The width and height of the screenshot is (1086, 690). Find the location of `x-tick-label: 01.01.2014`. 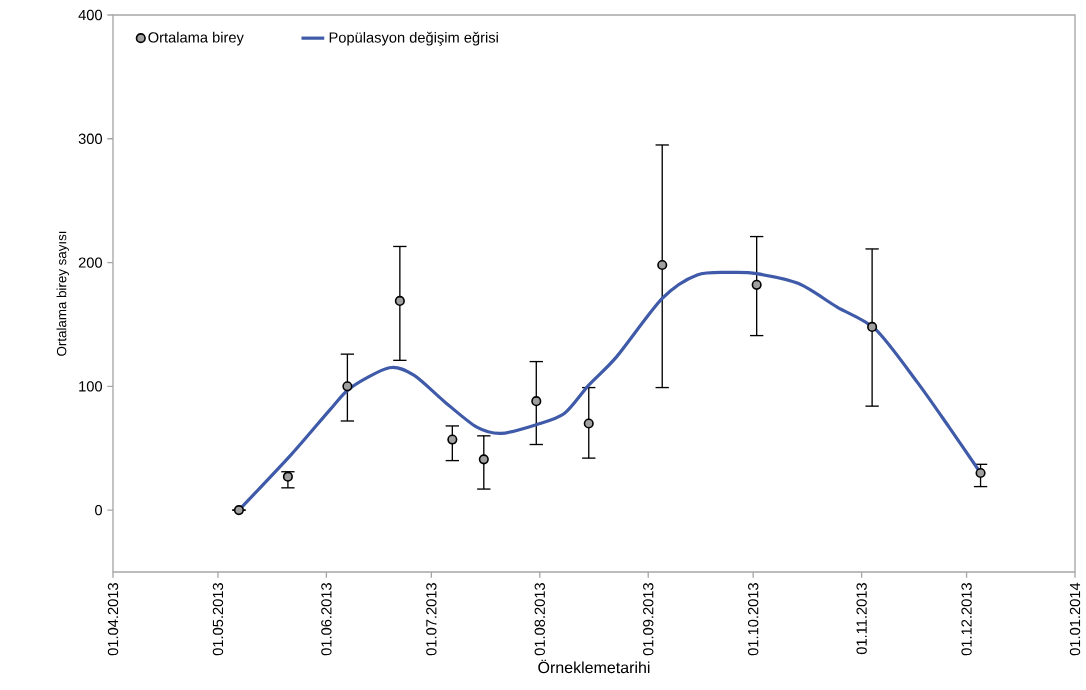

x-tick-label: 01.01.2014 is located at coordinates (1075, 619).